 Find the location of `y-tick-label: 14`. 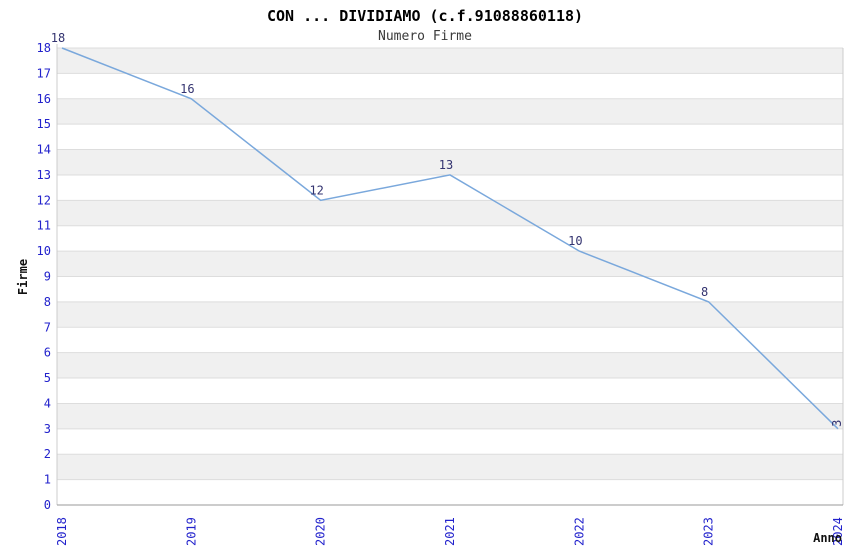

y-tick-label: 14 is located at coordinates (44, 150).